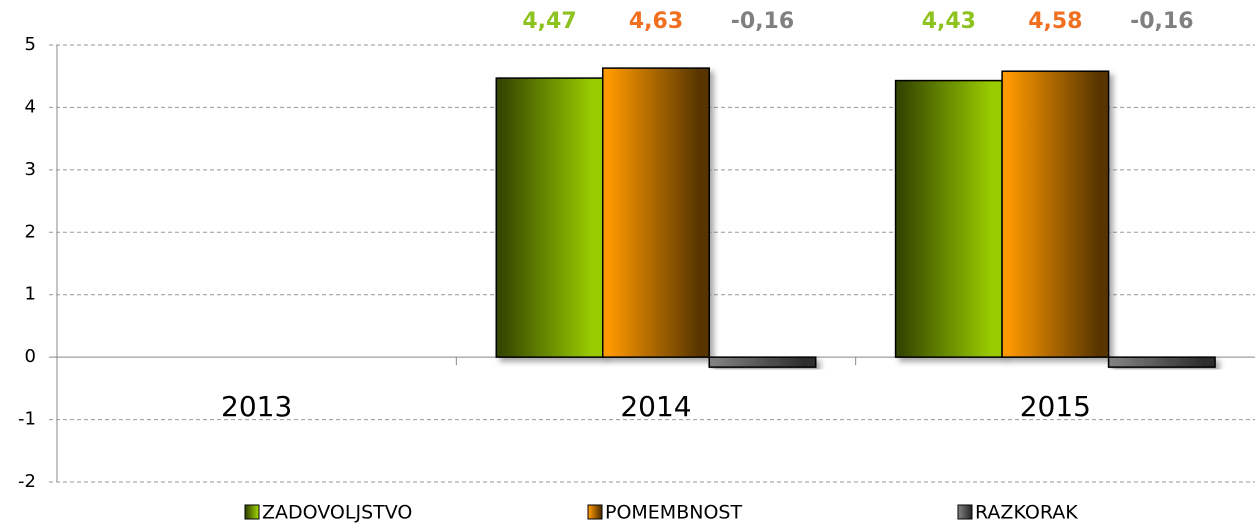 This screenshot has height=526, width=1255. I want to click on legend-label: POMEMBNOST, so click(673, 513).